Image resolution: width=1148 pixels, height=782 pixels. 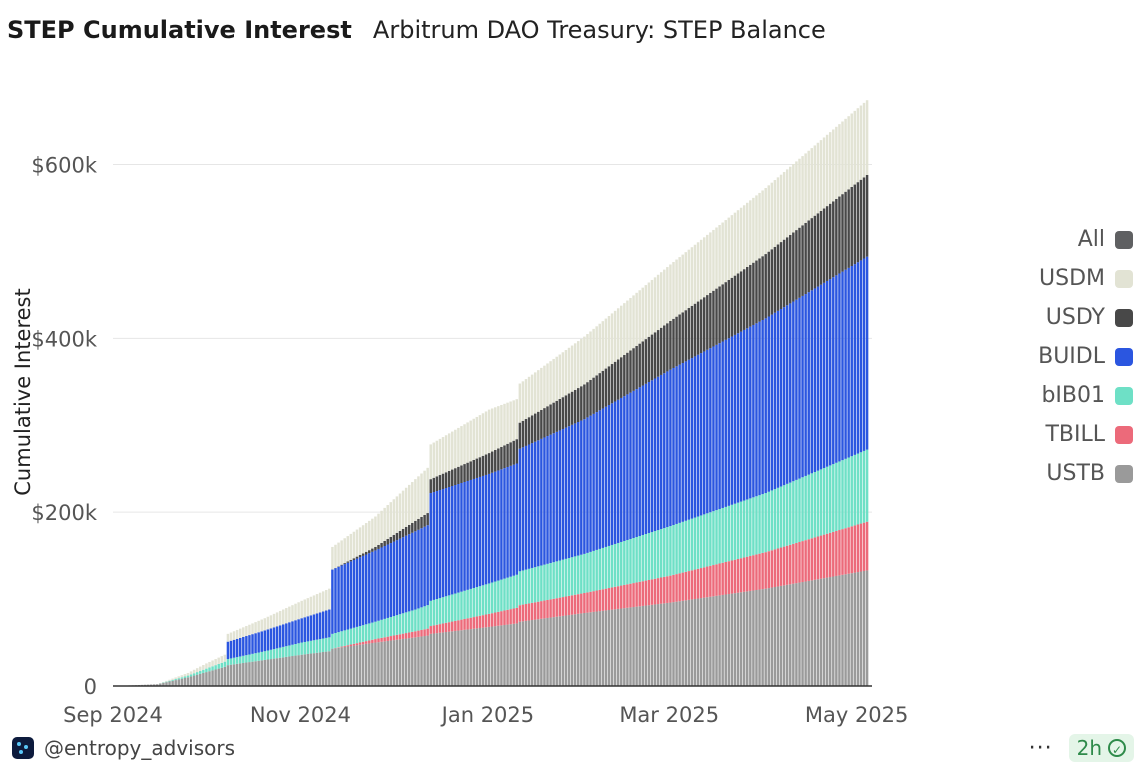 What do you see at coordinates (1085, 278) in the screenshot?
I see `legend-item-usdm: USDM` at bounding box center [1085, 278].